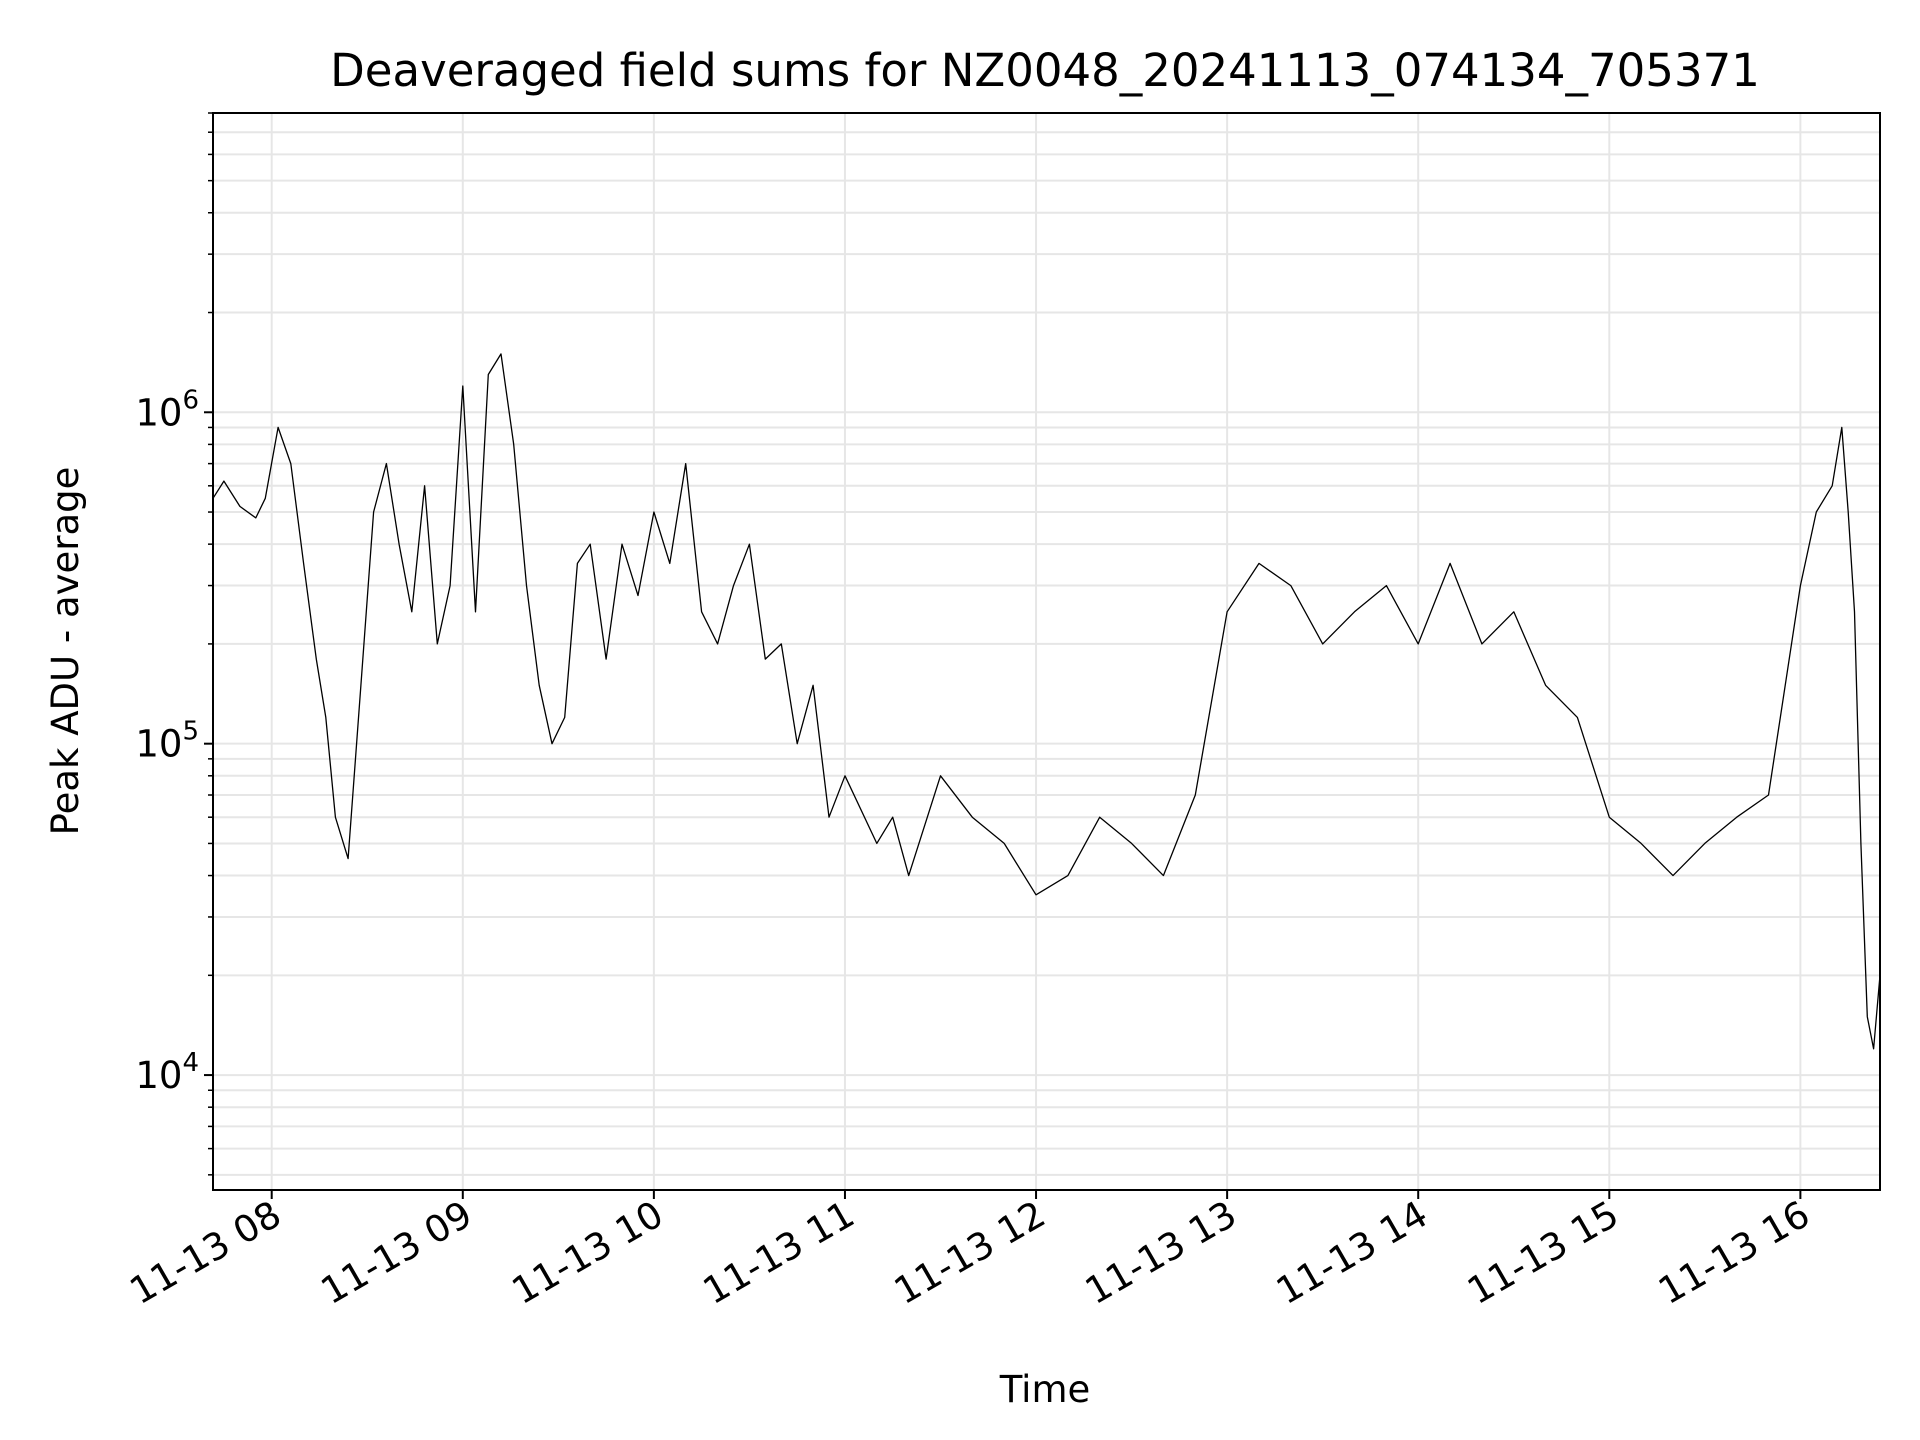  Describe the element at coordinates (1045, 1389) in the screenshot. I see `x-axis-label: Time` at that location.